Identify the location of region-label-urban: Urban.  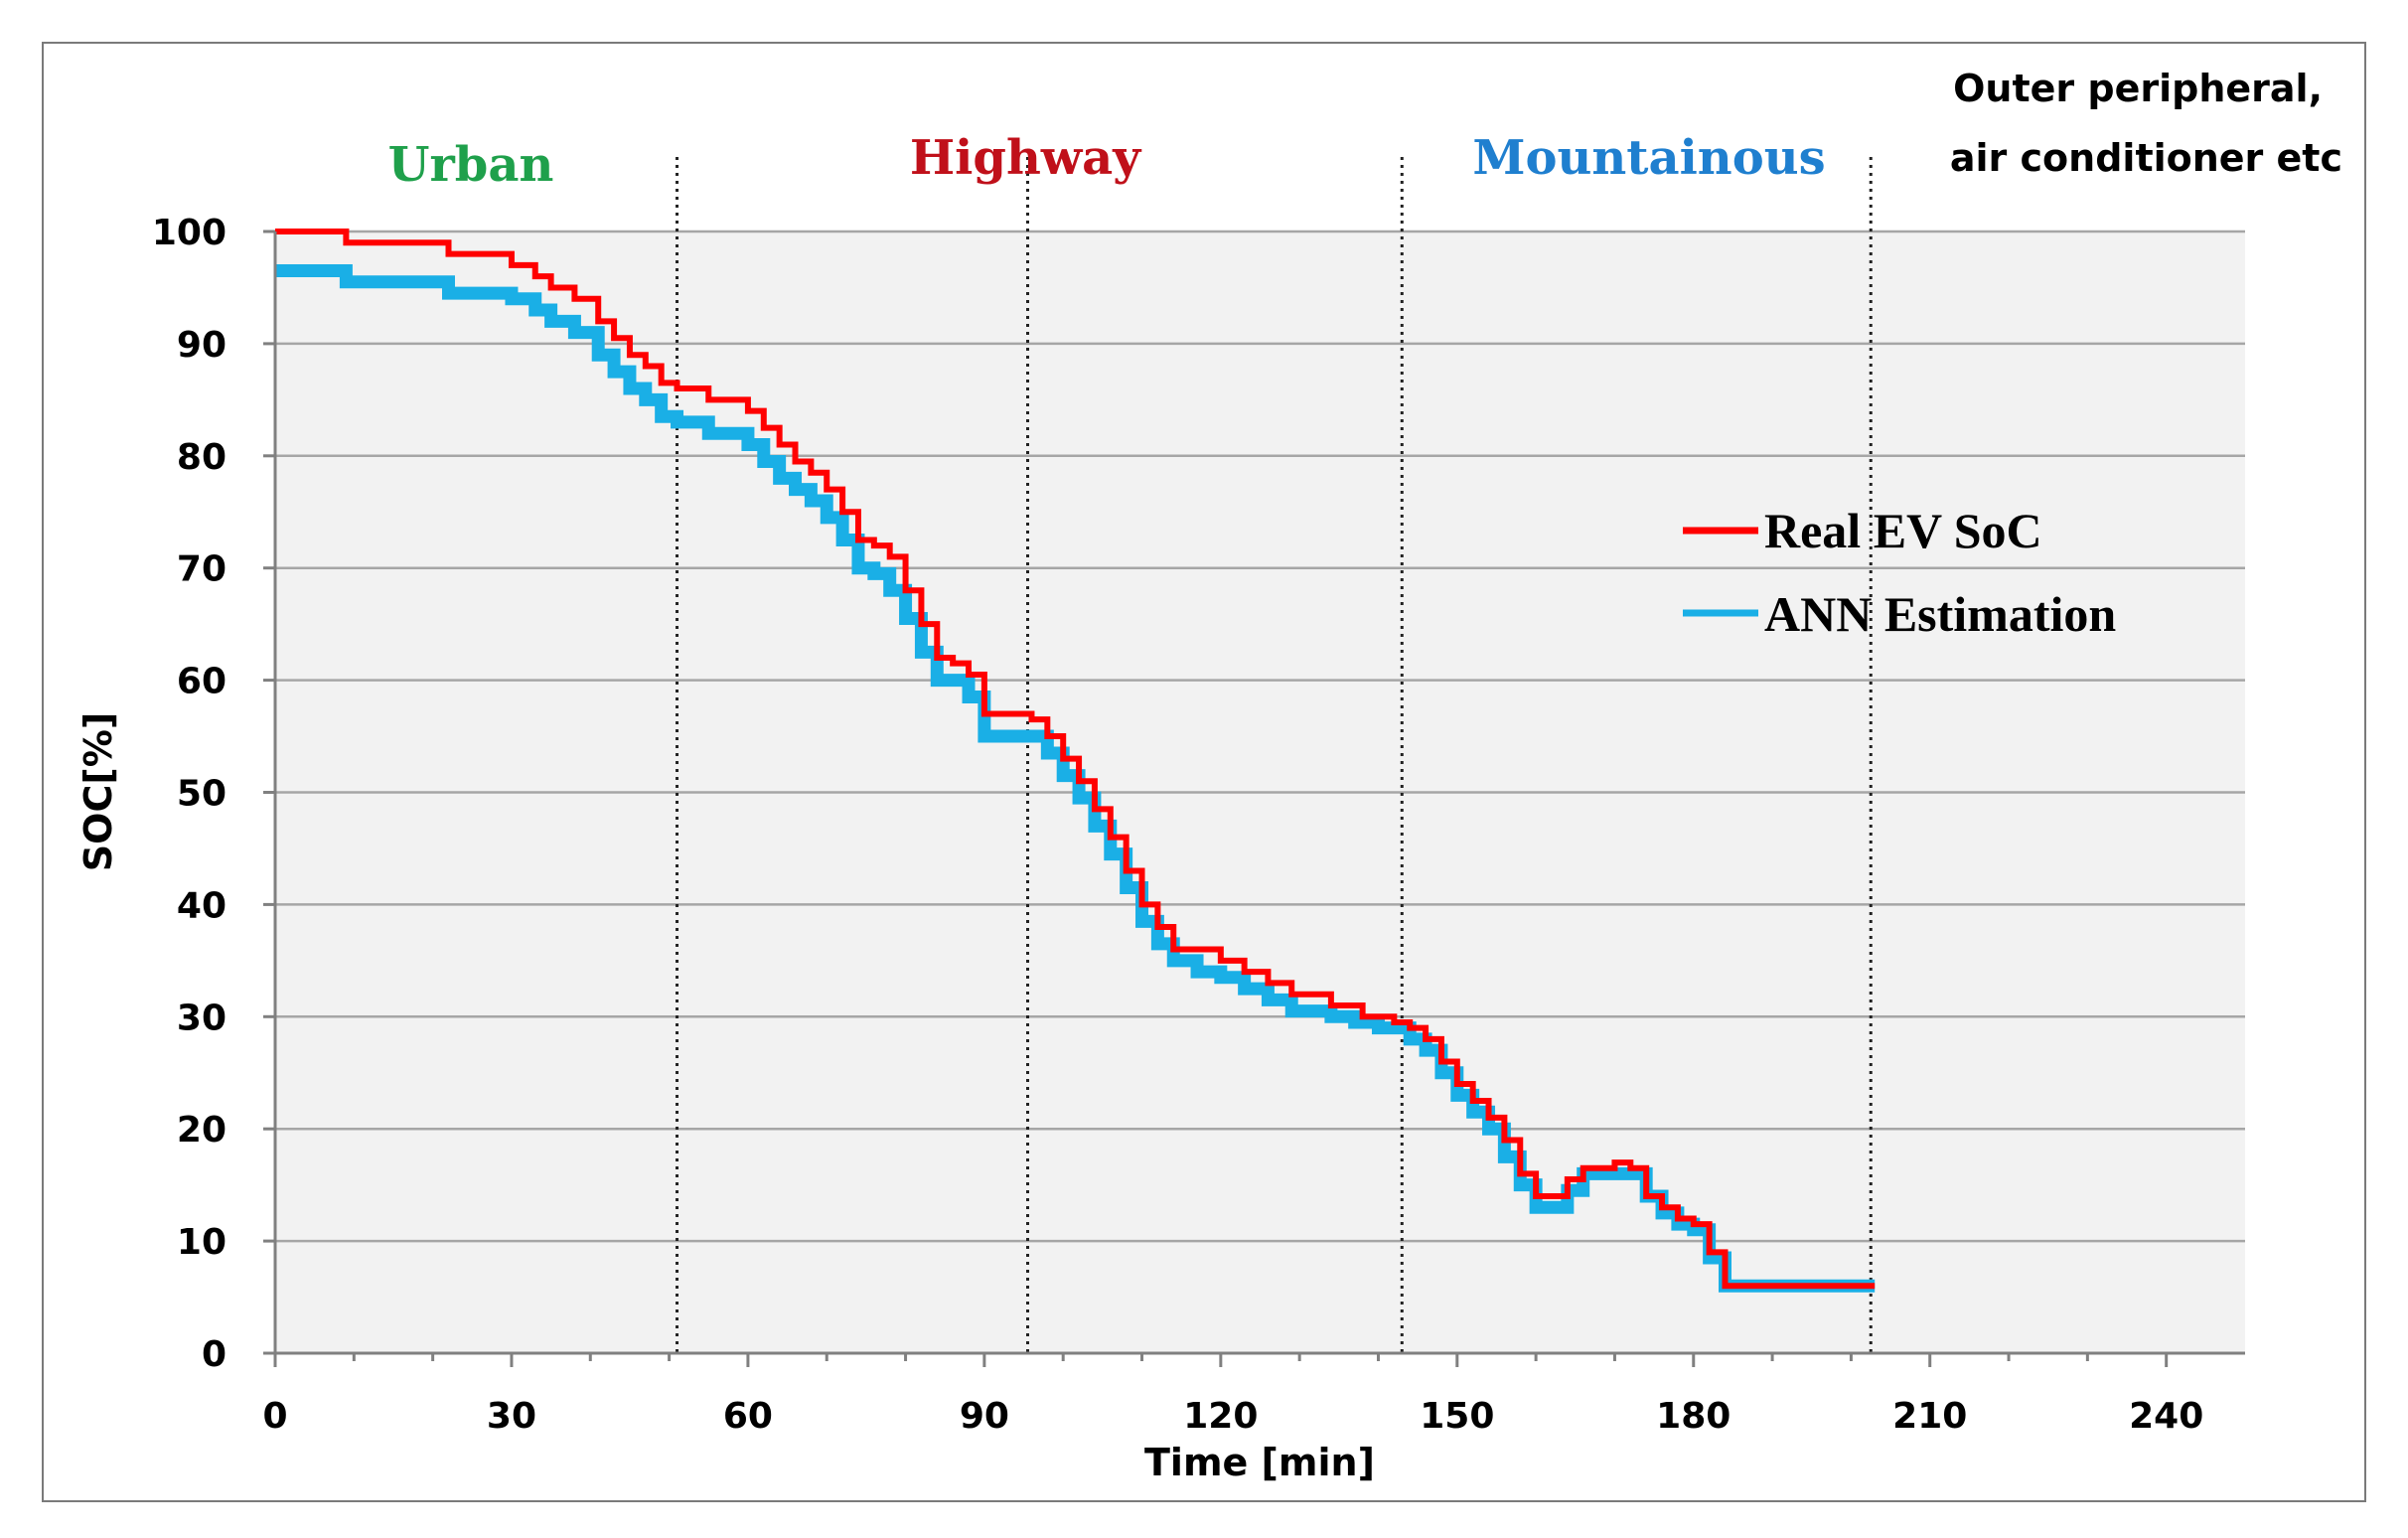
(471, 165).